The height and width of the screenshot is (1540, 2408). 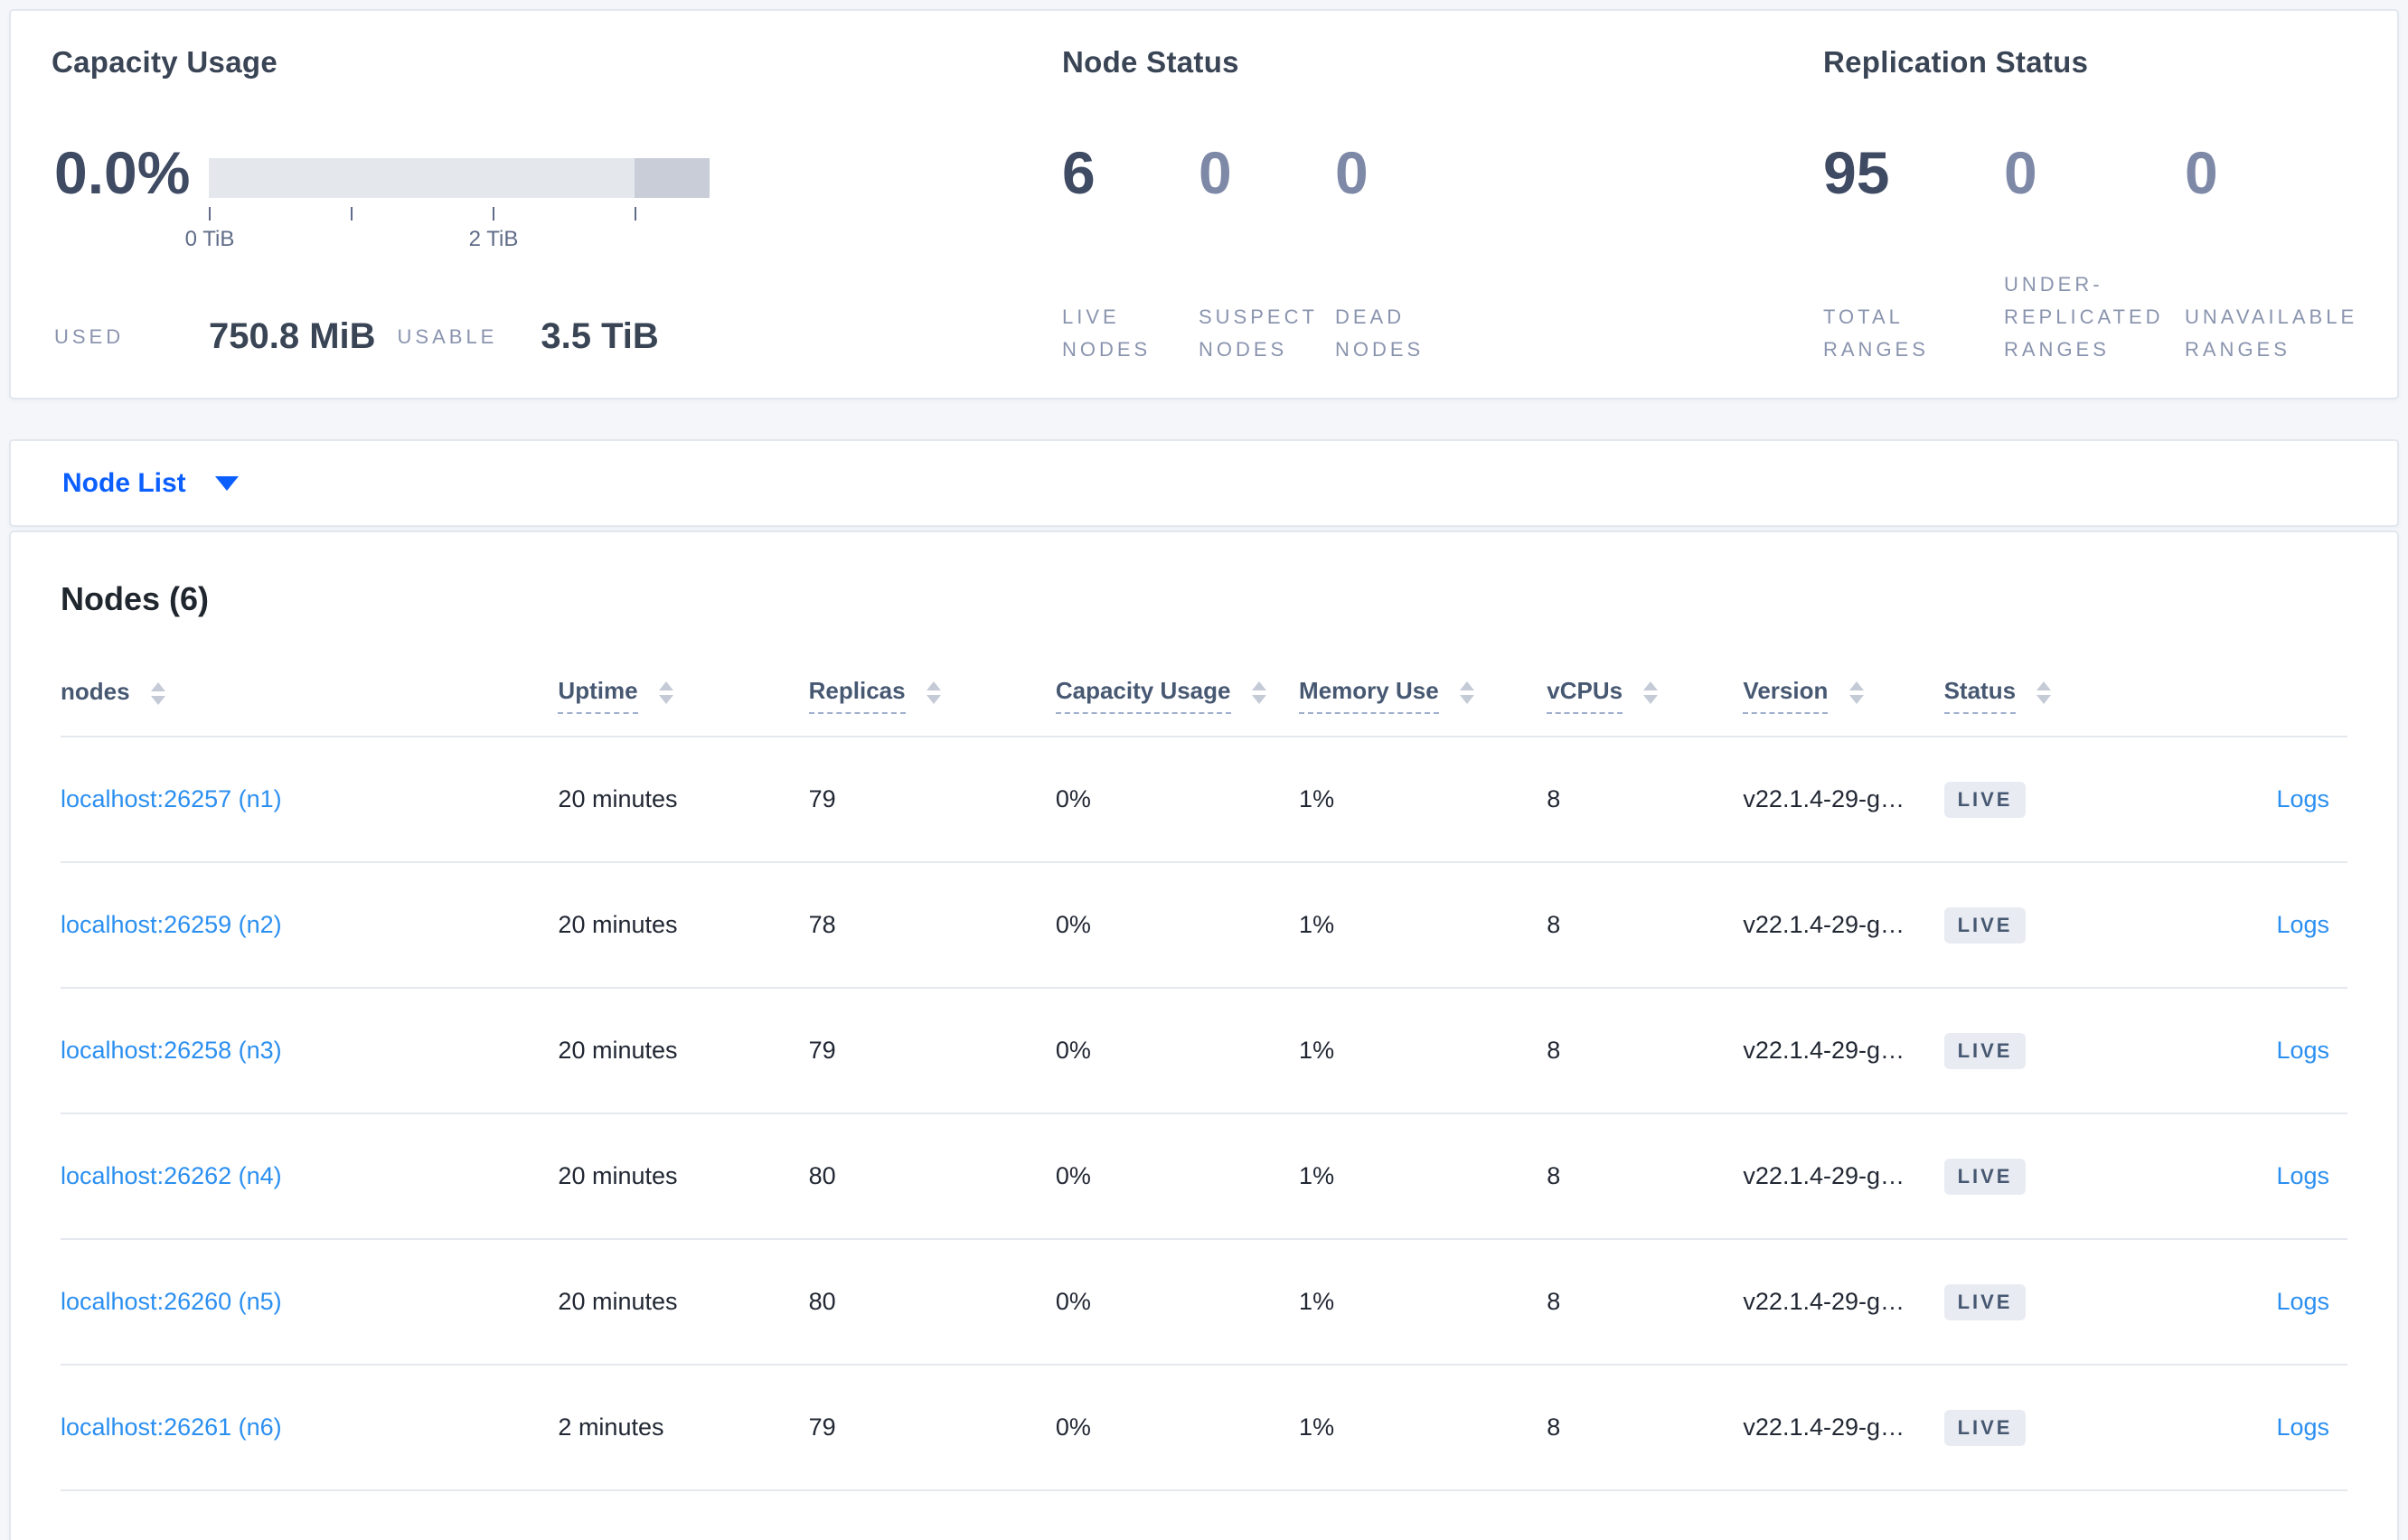 I want to click on node-link: localhost:26257 (n1), so click(x=171, y=798).